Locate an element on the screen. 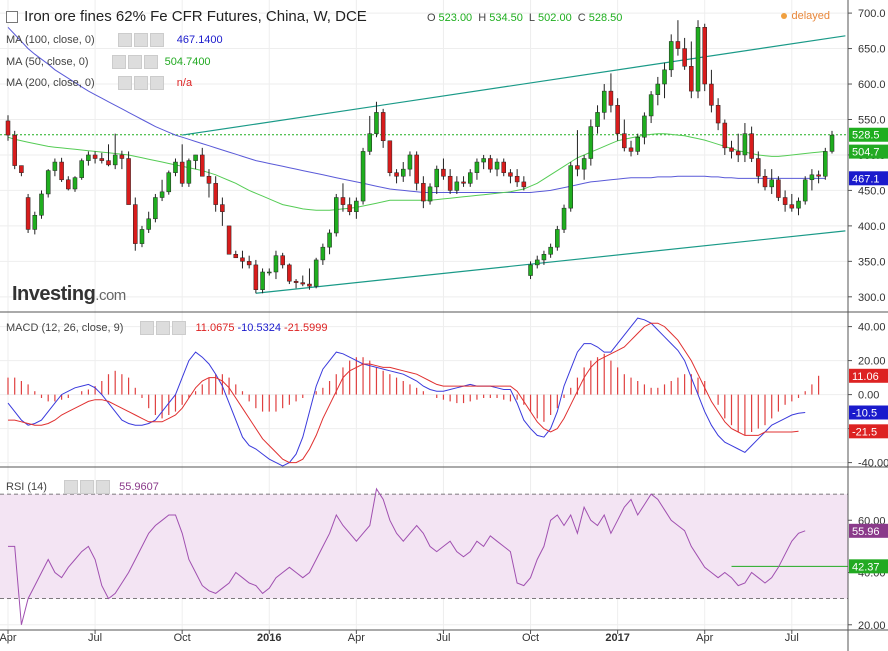 The width and height of the screenshot is (888, 651). x-tick-label: Oct is located at coordinates (530, 638).